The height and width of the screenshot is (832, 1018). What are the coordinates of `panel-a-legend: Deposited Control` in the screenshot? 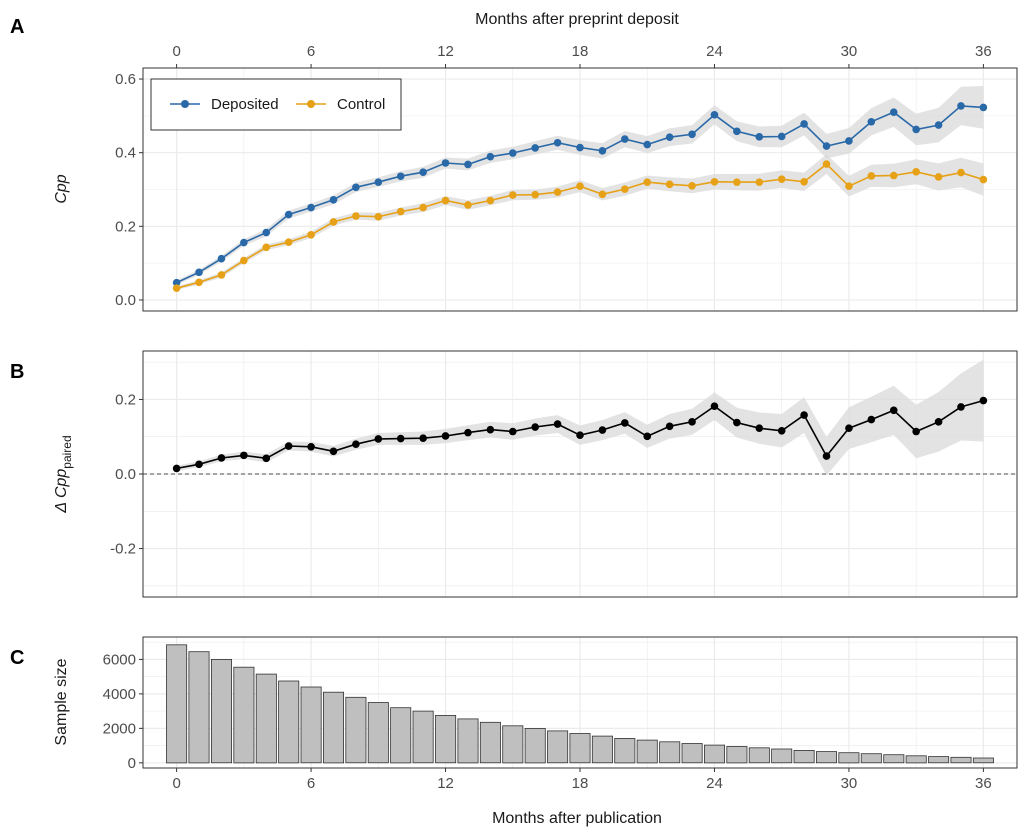 It's located at (276, 104).